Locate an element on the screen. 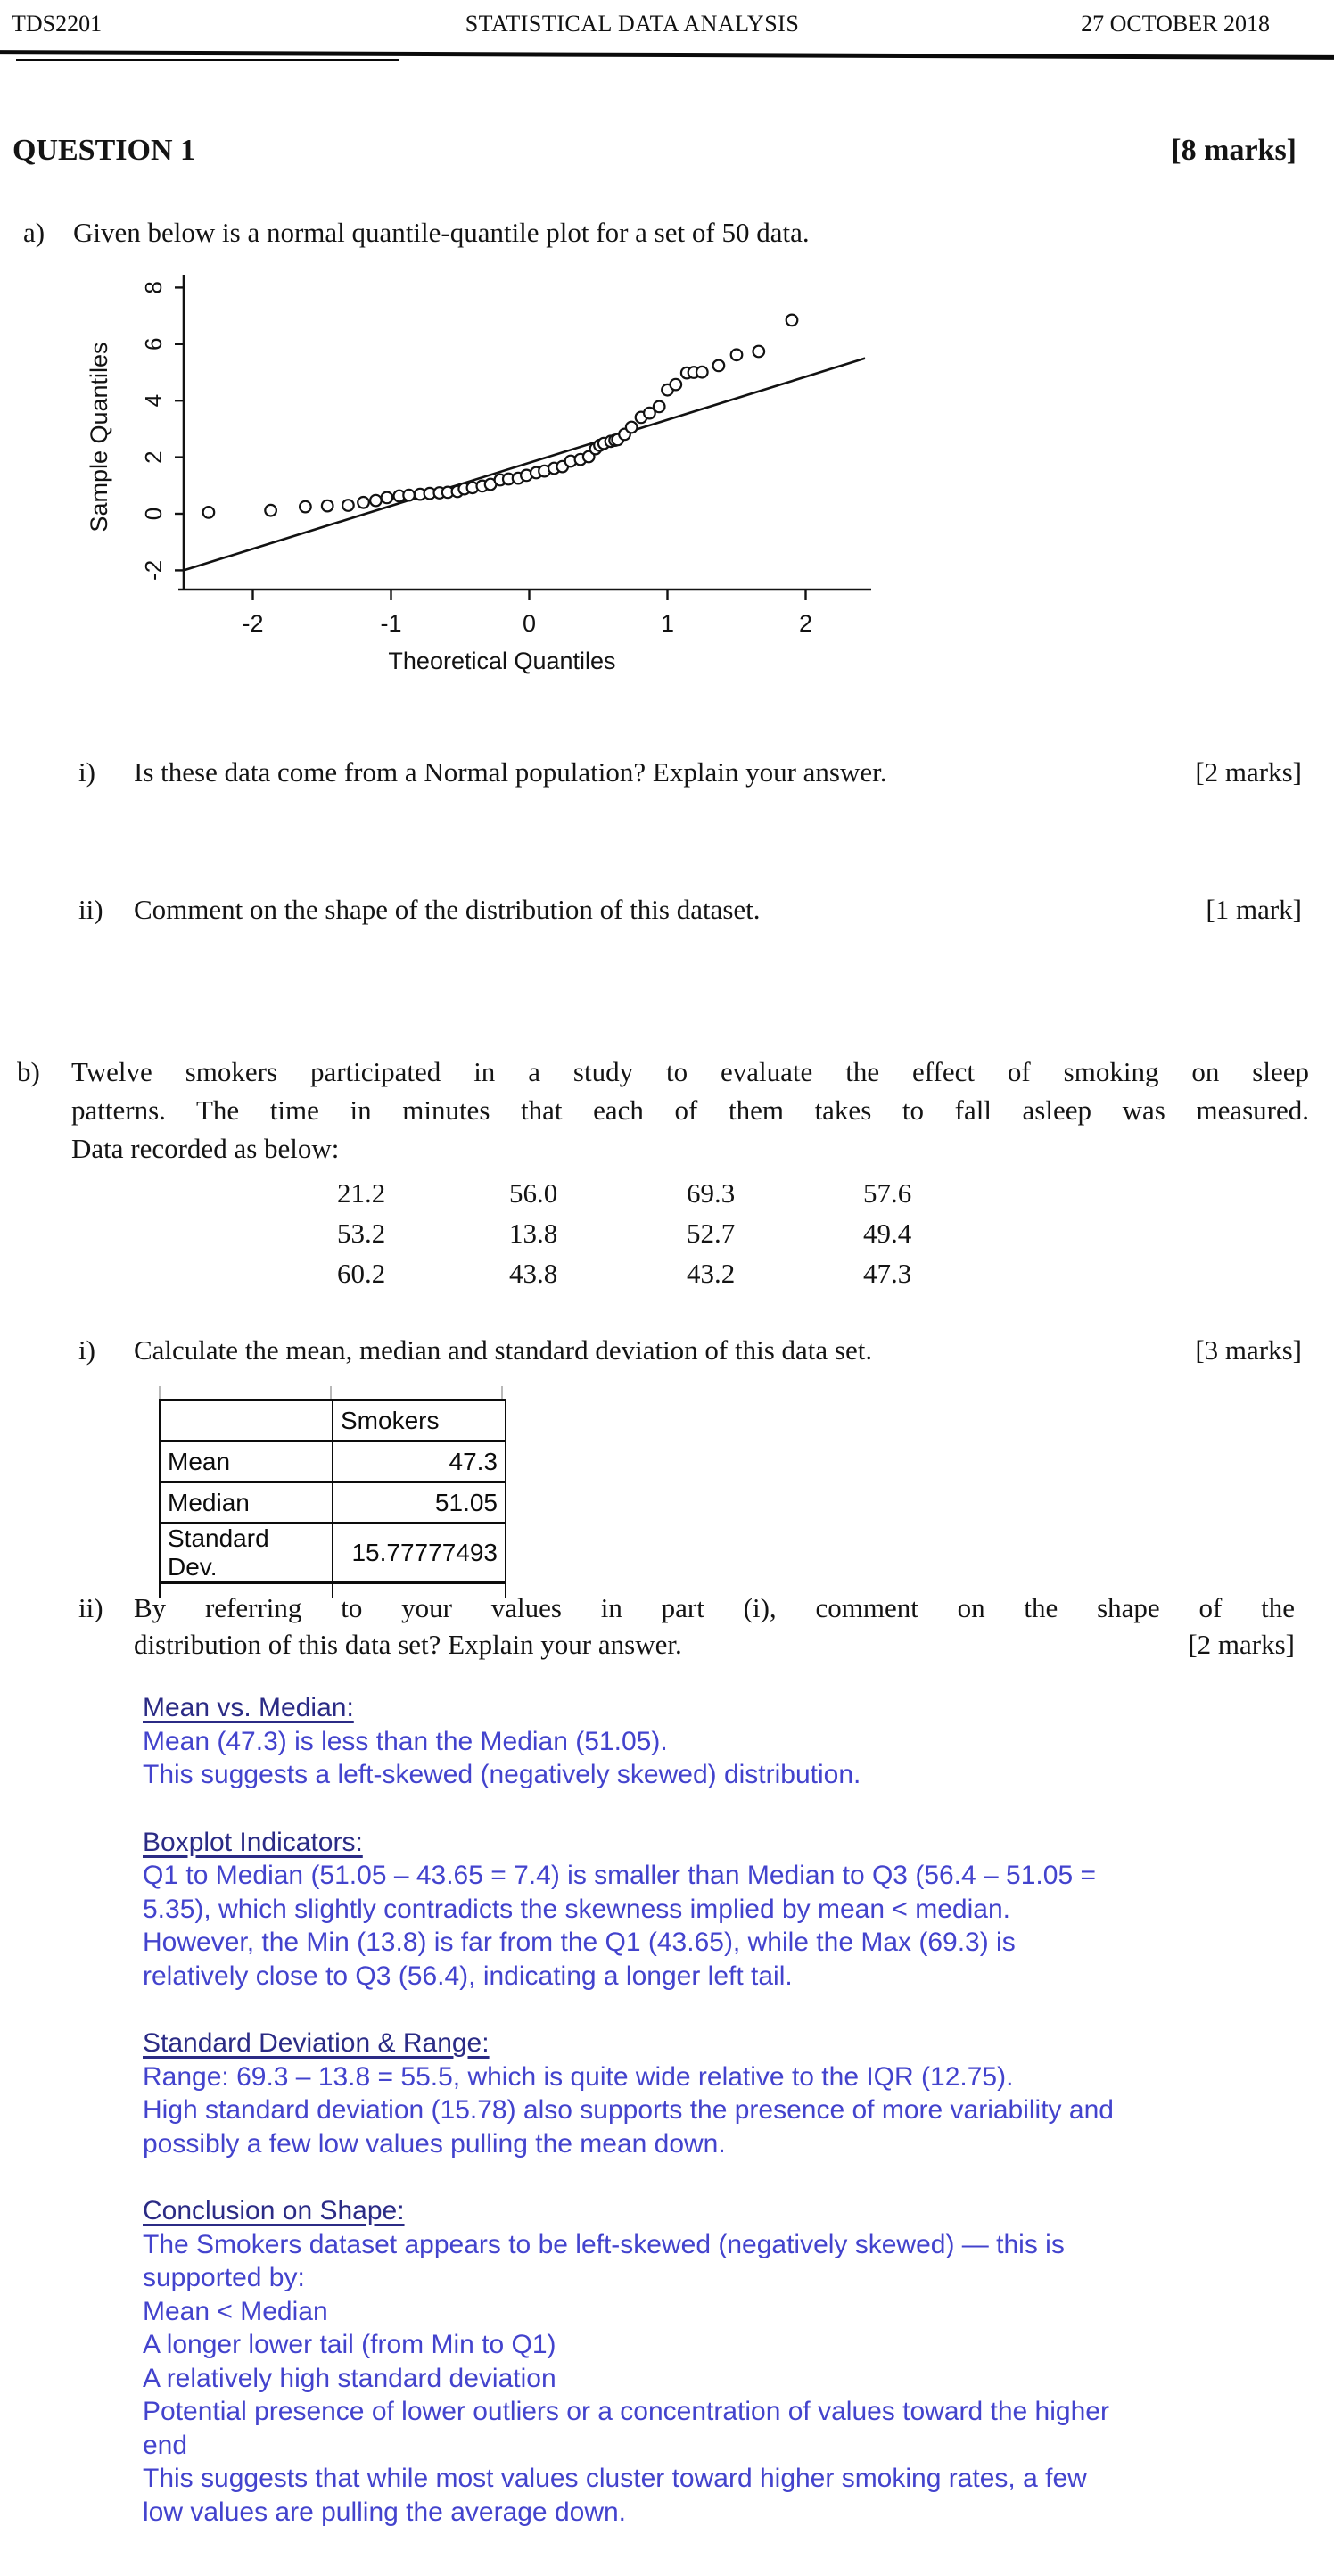 The height and width of the screenshot is (2576, 1334). stats-label: Median is located at coordinates (246, 1503).